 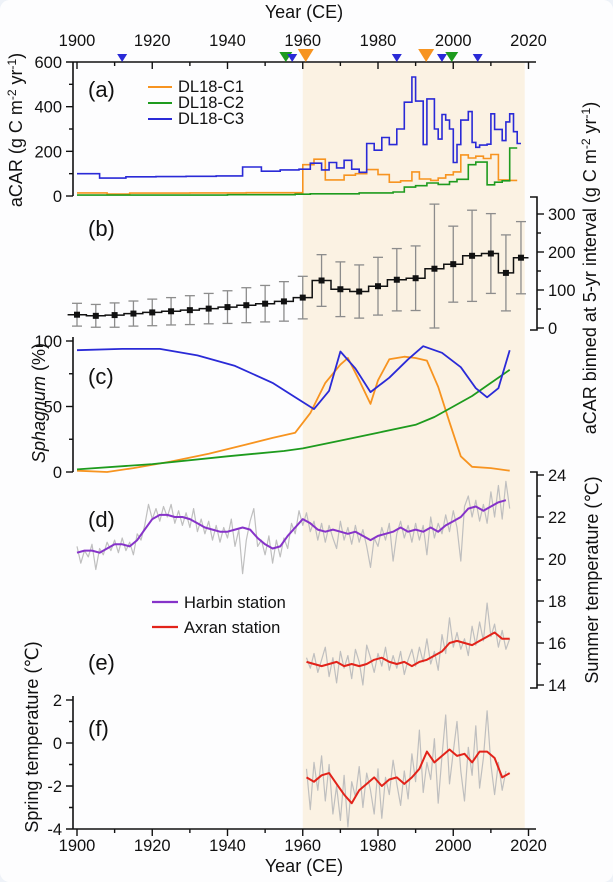 I want to click on station-legend: Harbin station Axran station, so click(x=219, y=615).